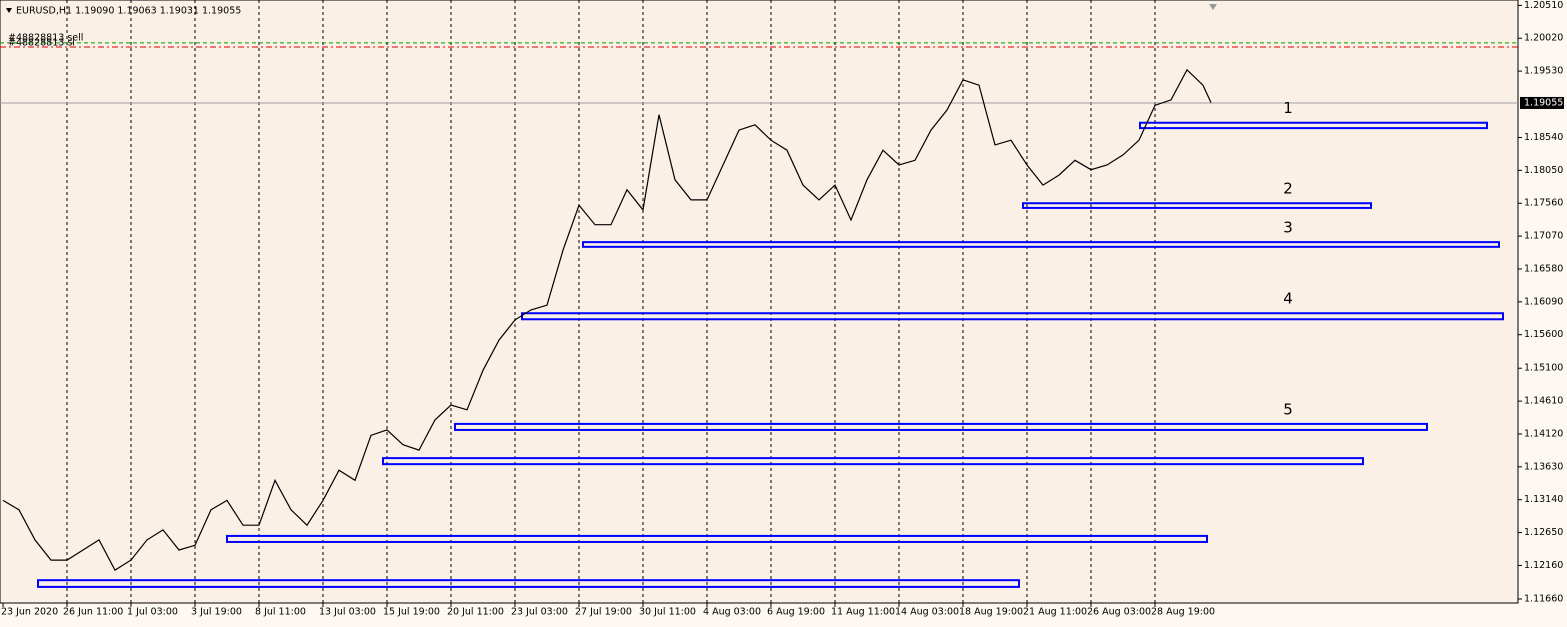 Image resolution: width=1567 pixels, height=627 pixels. What do you see at coordinates (1288, 228) in the screenshot?
I see `zone-label: 3` at bounding box center [1288, 228].